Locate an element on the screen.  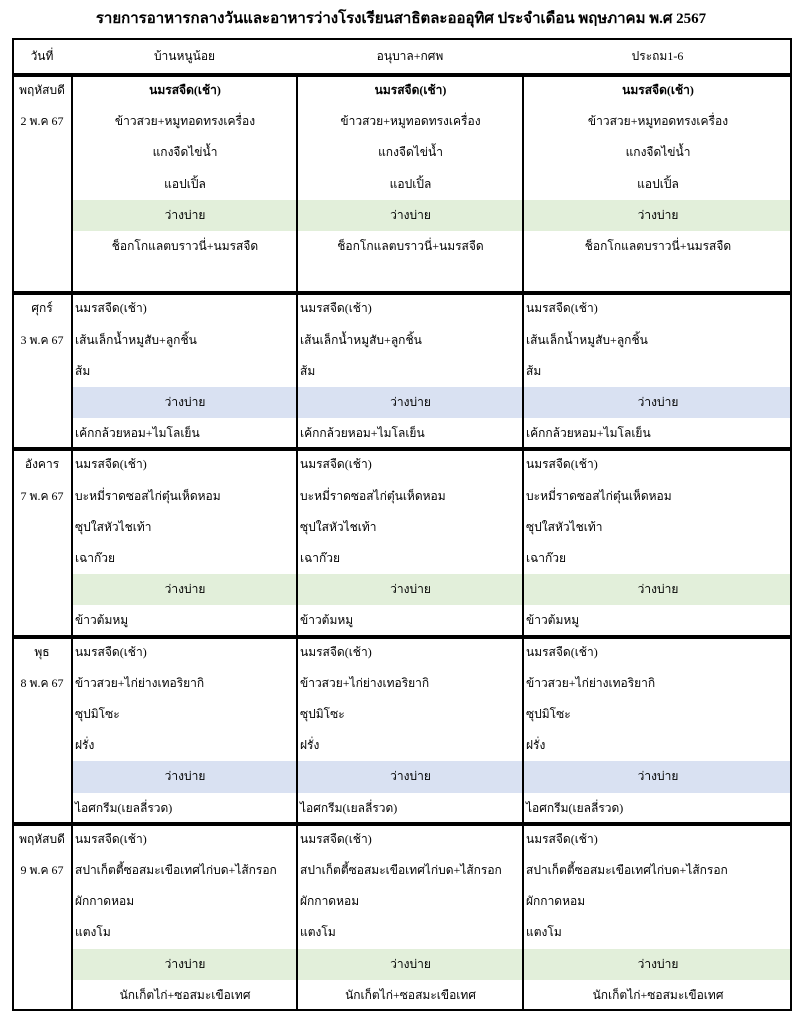
day-date: 8 พ.ค 67 is located at coordinates (42, 682).